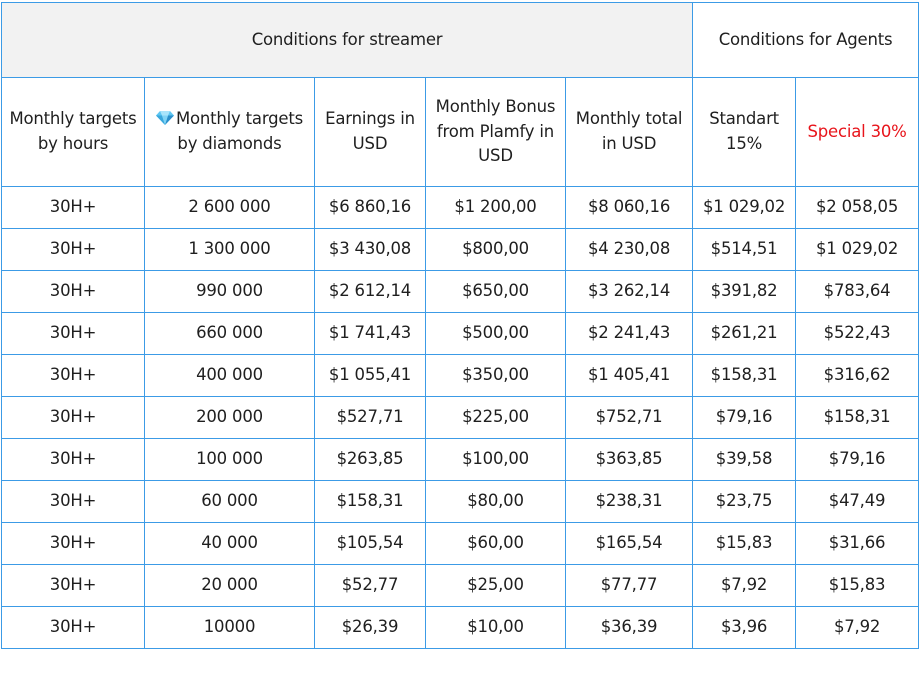  I want to click on bonus-cell: $10,00, so click(495, 627).